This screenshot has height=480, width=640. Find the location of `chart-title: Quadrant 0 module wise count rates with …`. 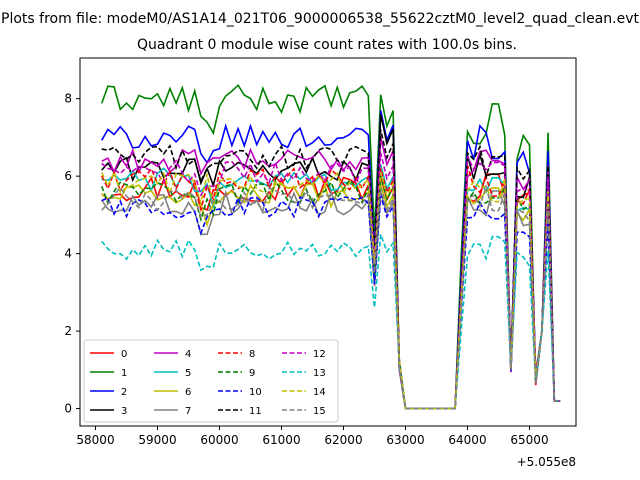

chart-title: Quadrant 0 module wise count rates with … is located at coordinates (327, 45).